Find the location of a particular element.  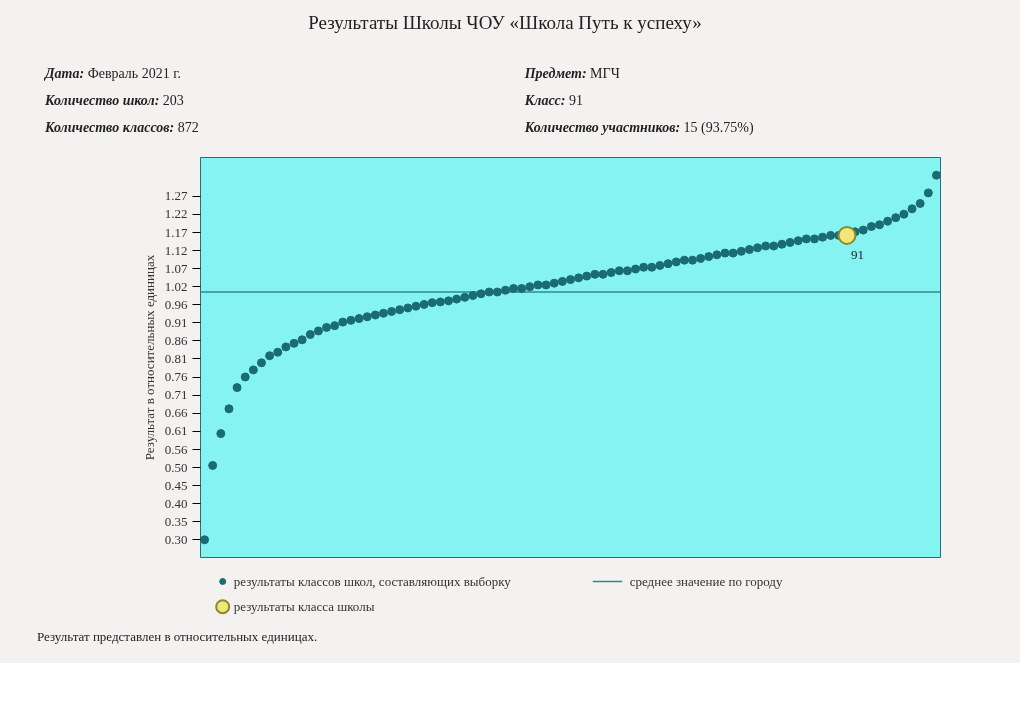

text: Количество участников: 15 (93.75%) is located at coordinates (639, 128).